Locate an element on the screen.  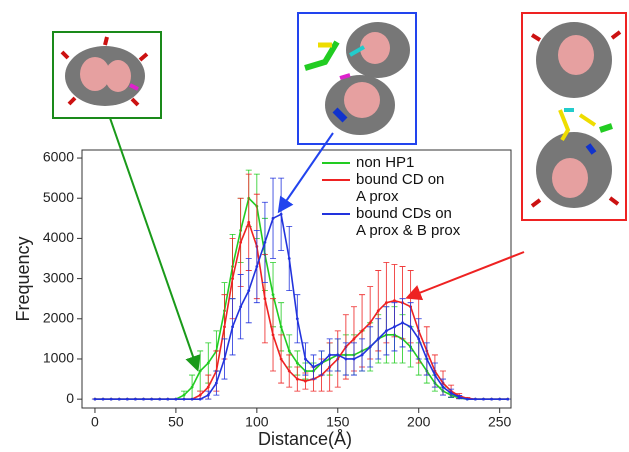
x-tick-label: 100 is located at coordinates (257, 422).